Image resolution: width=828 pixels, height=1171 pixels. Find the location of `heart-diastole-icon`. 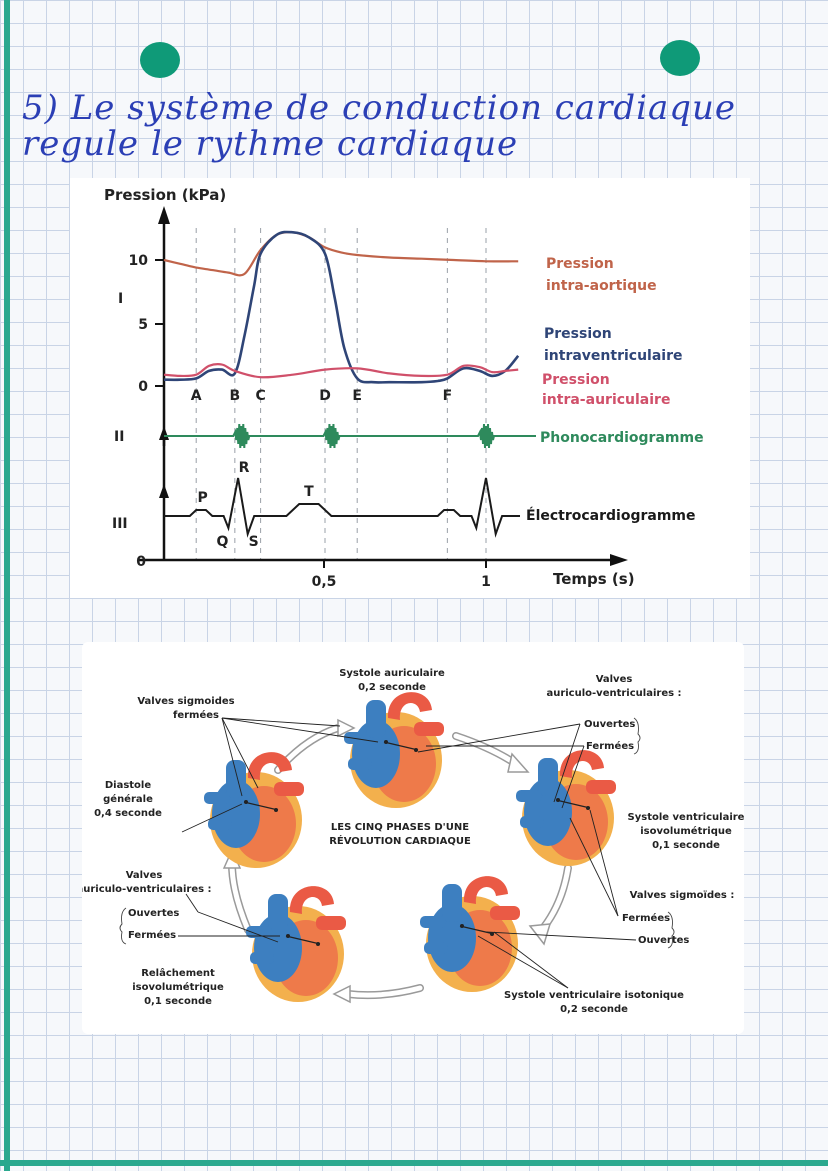

heart-diastole-icon is located at coordinates (254, 810).